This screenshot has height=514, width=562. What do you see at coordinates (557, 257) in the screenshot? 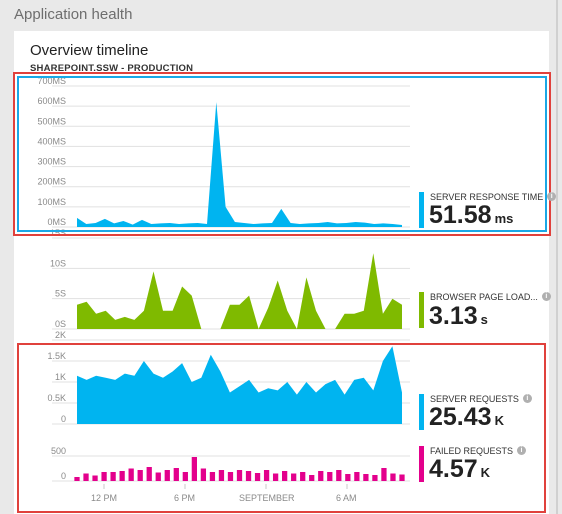
I see `scrollbar-track` at bounding box center [557, 257].